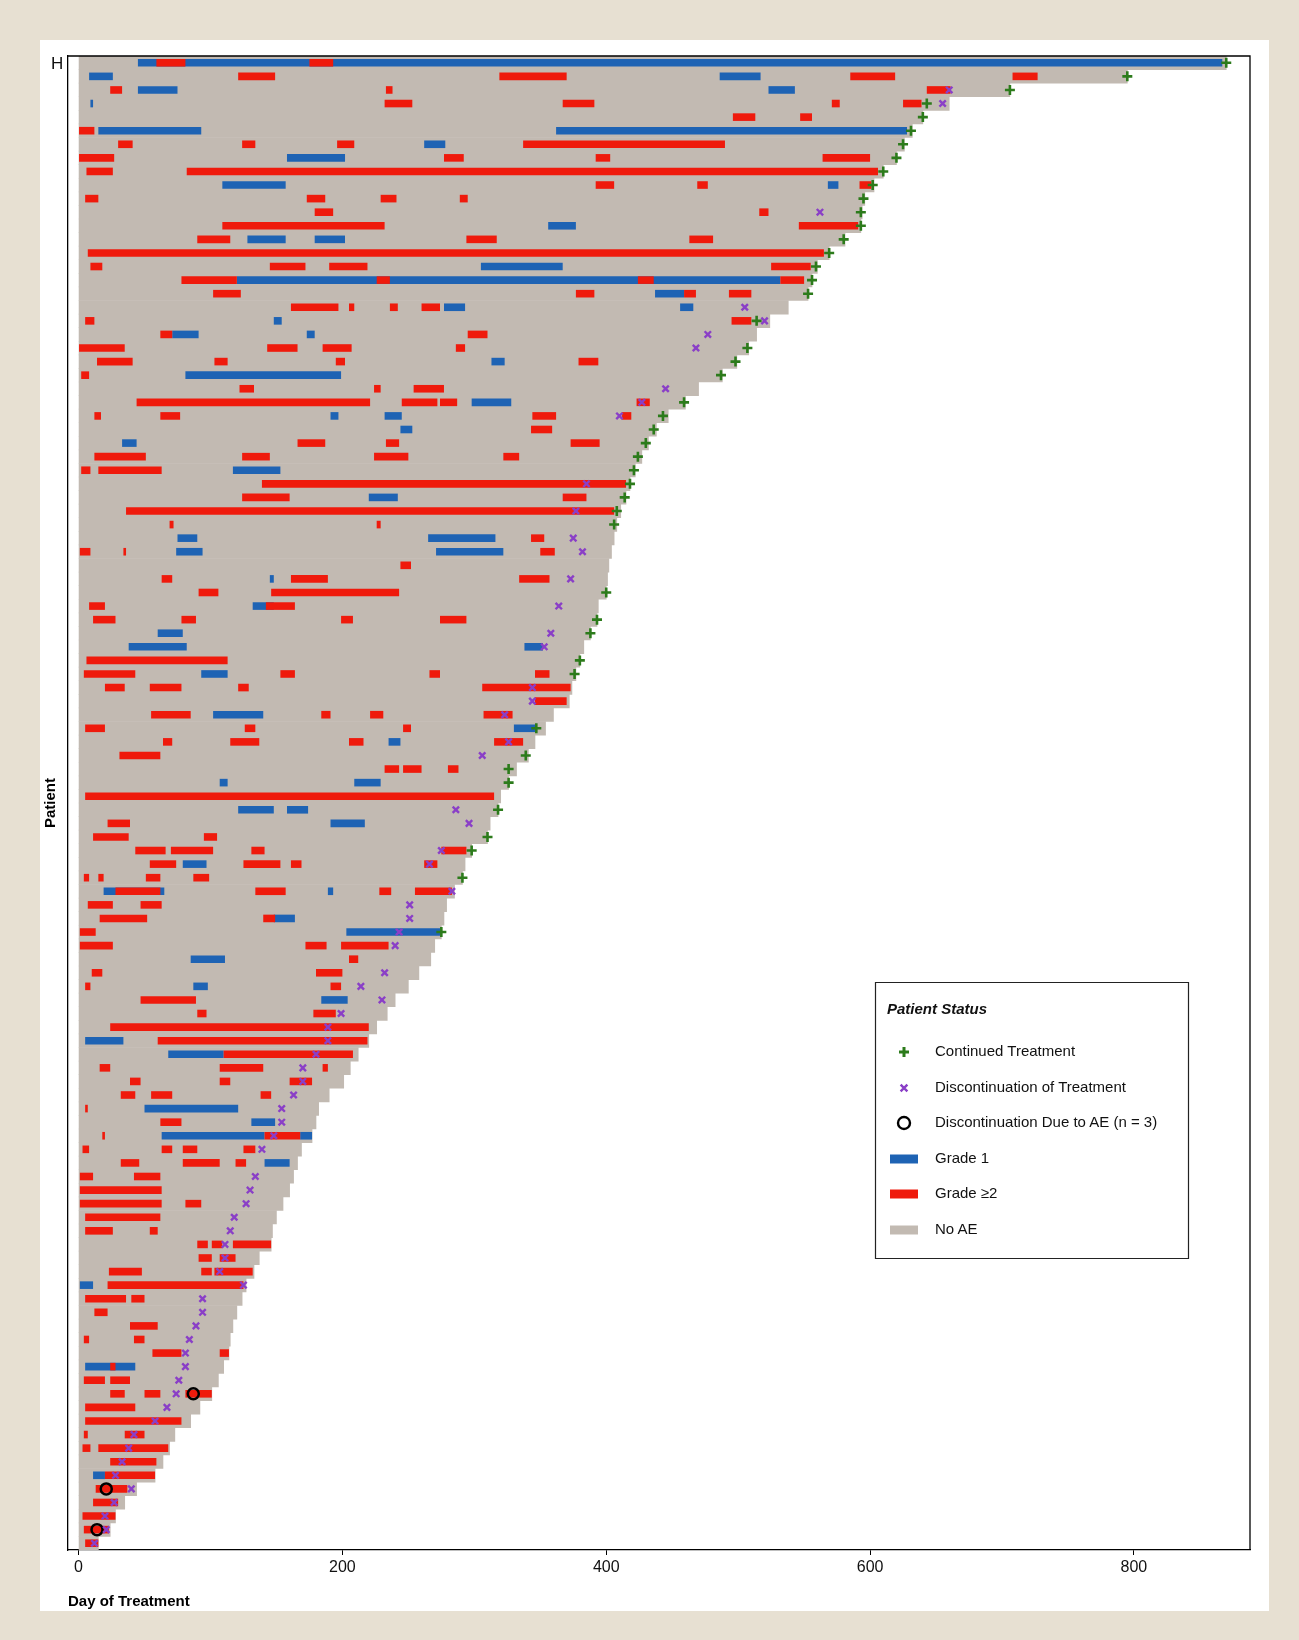 Image resolution: width=1299 pixels, height=1640 pixels. I want to click on text: H, so click(57, 63).